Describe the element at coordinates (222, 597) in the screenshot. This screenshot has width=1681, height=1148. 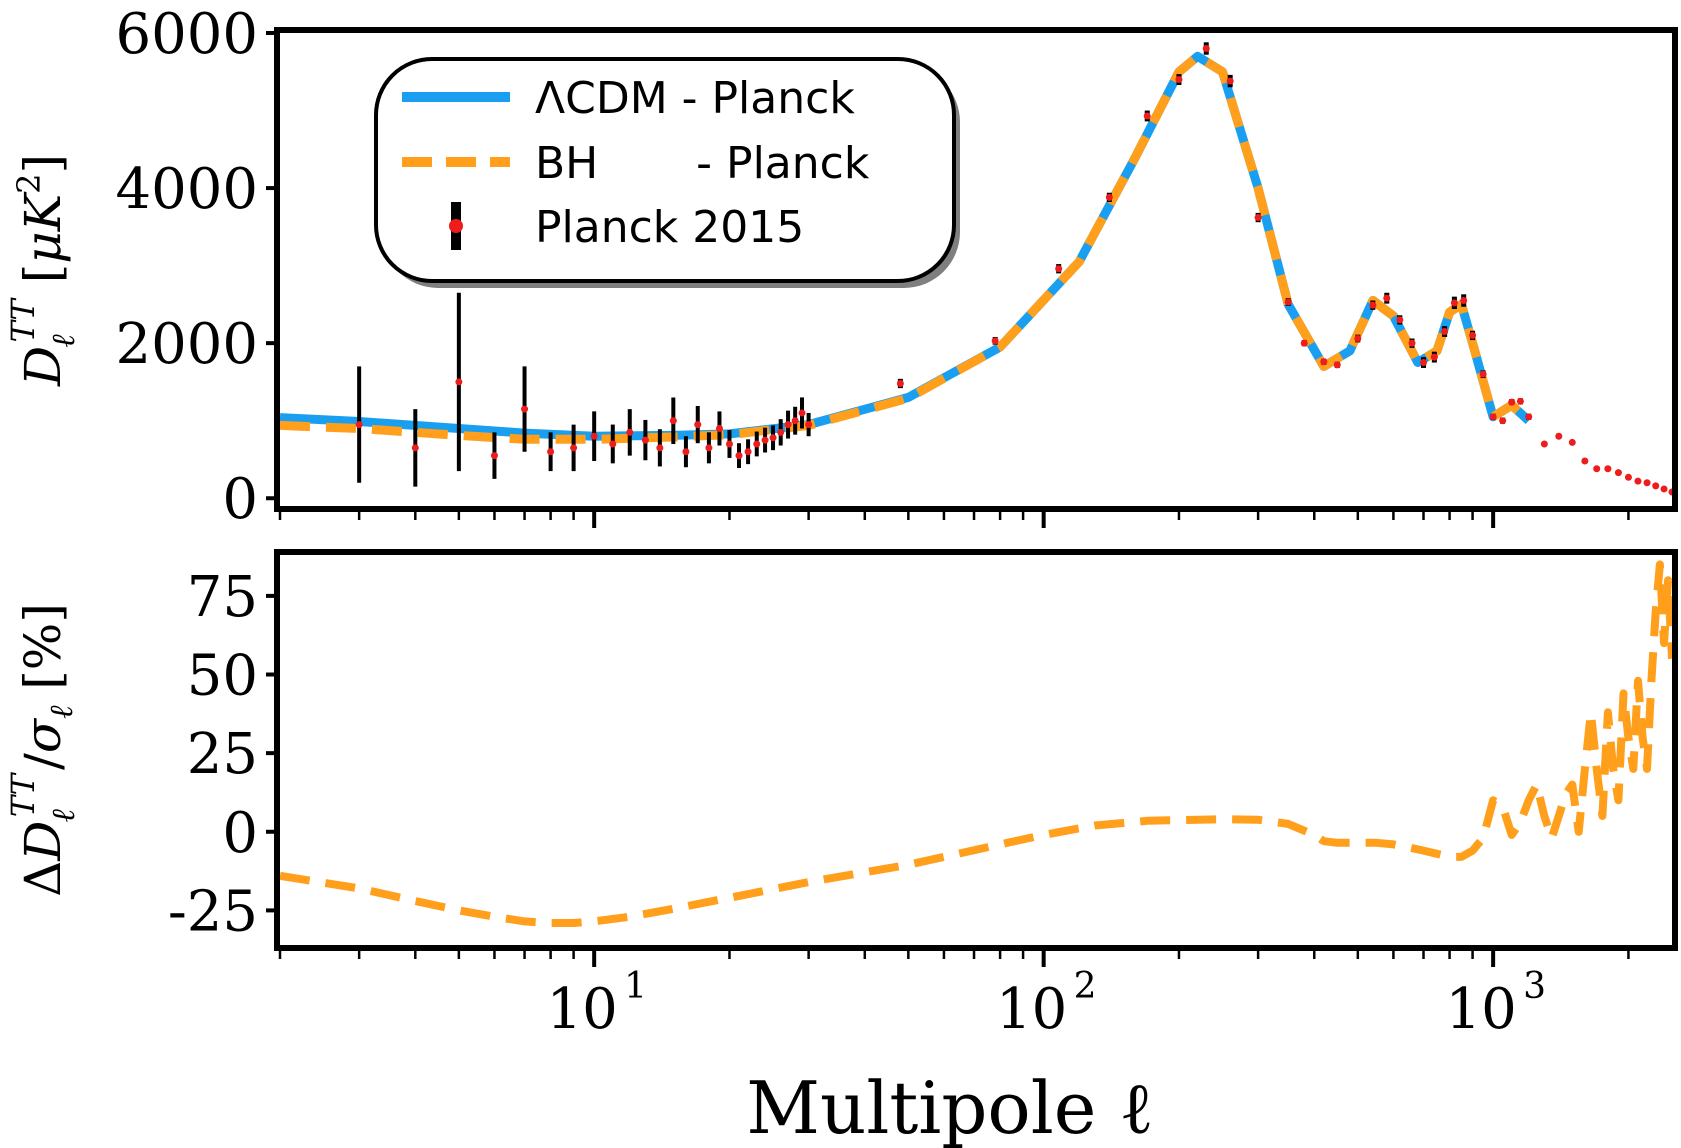
I see `y-tick-label: 75` at that location.